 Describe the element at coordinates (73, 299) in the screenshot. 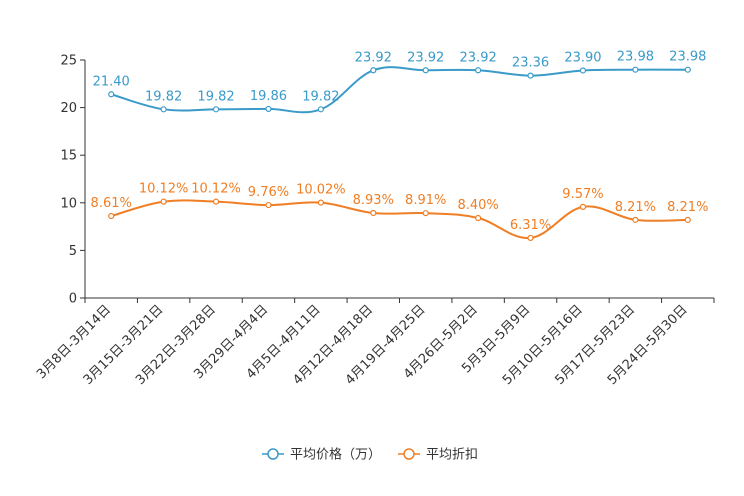

I see `y-tick-label: 0` at that location.